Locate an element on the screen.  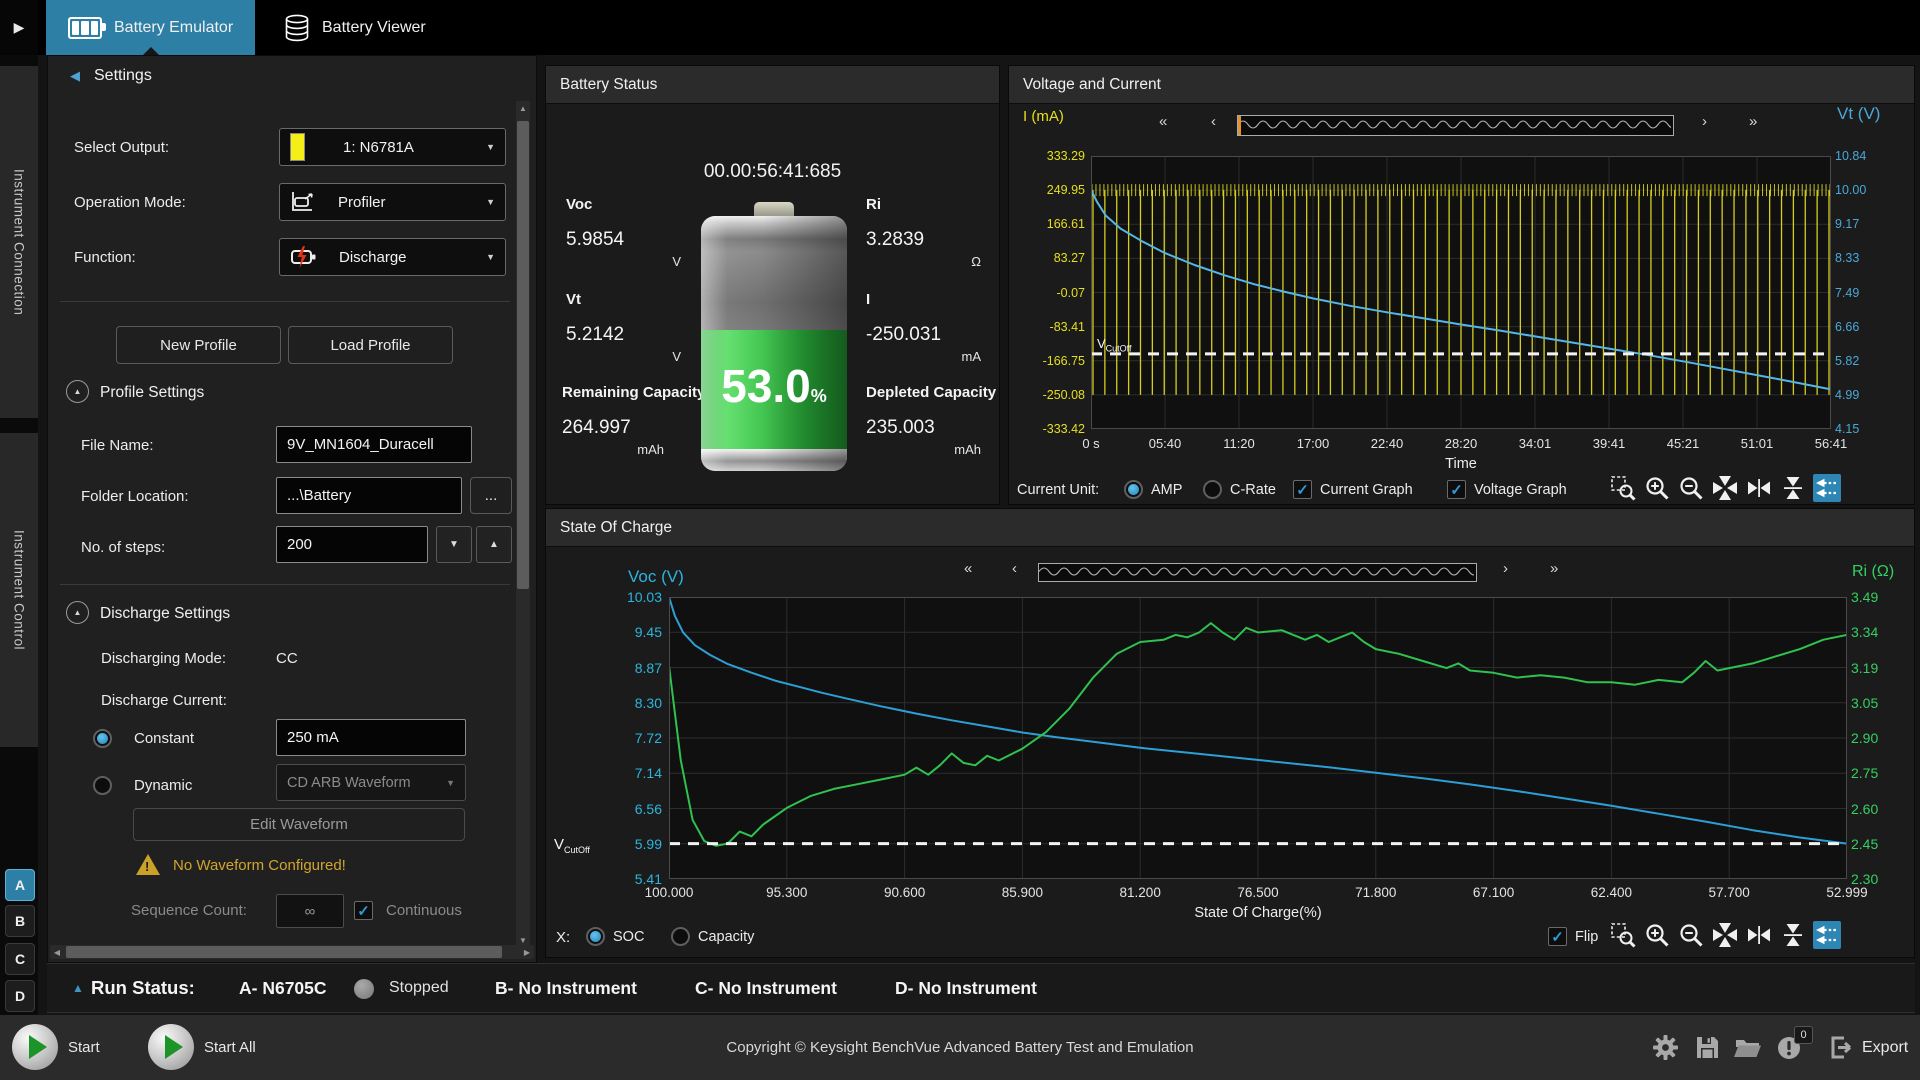
dynamic-waveform-dropdown: CD ARB Waveform ▼ is located at coordinates (371, 782).